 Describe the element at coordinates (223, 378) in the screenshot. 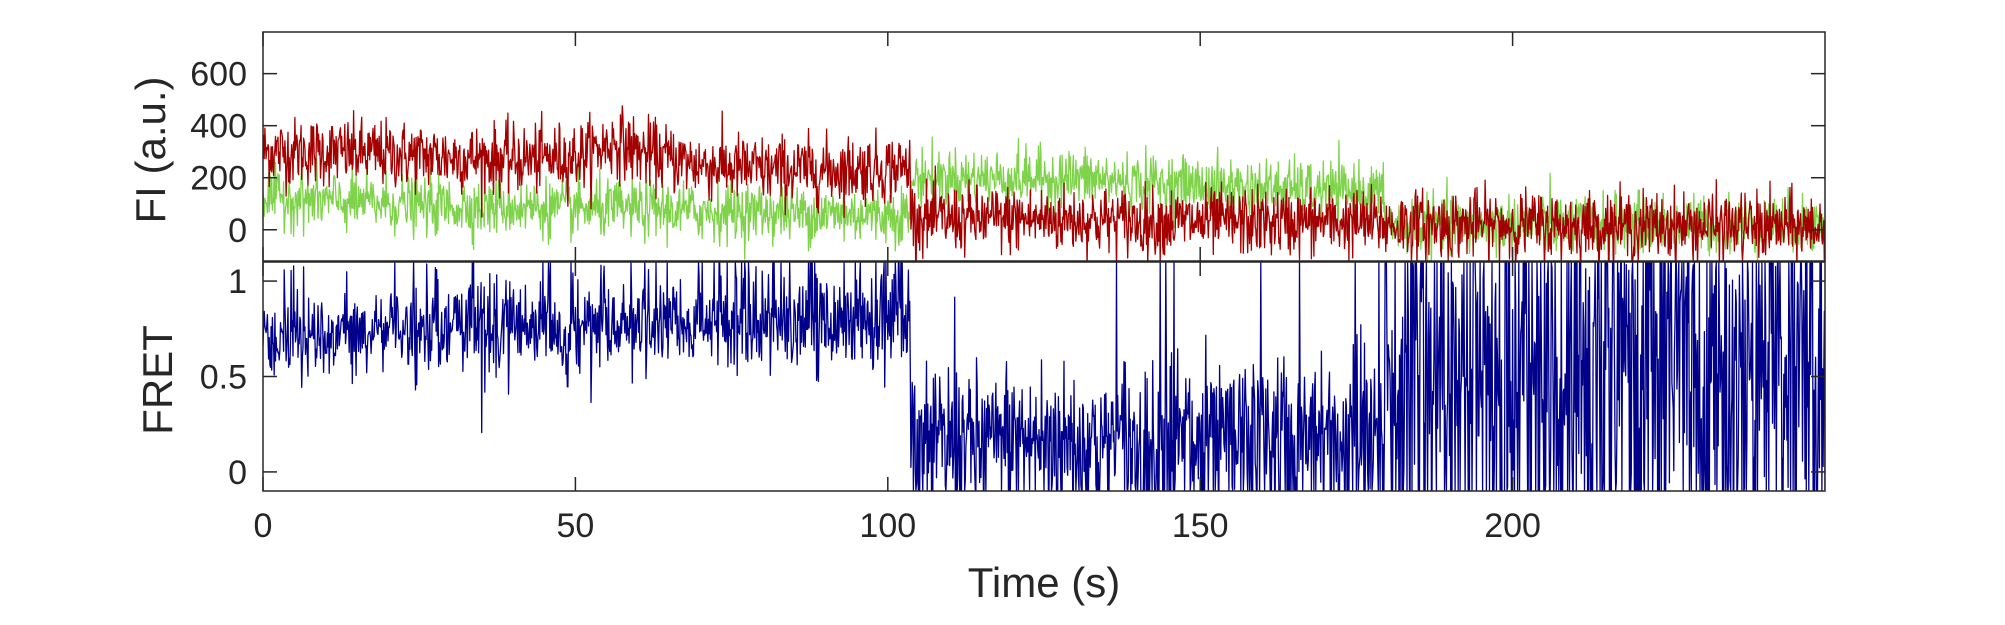

I see `fret-y-tick-label: 0.5` at that location.